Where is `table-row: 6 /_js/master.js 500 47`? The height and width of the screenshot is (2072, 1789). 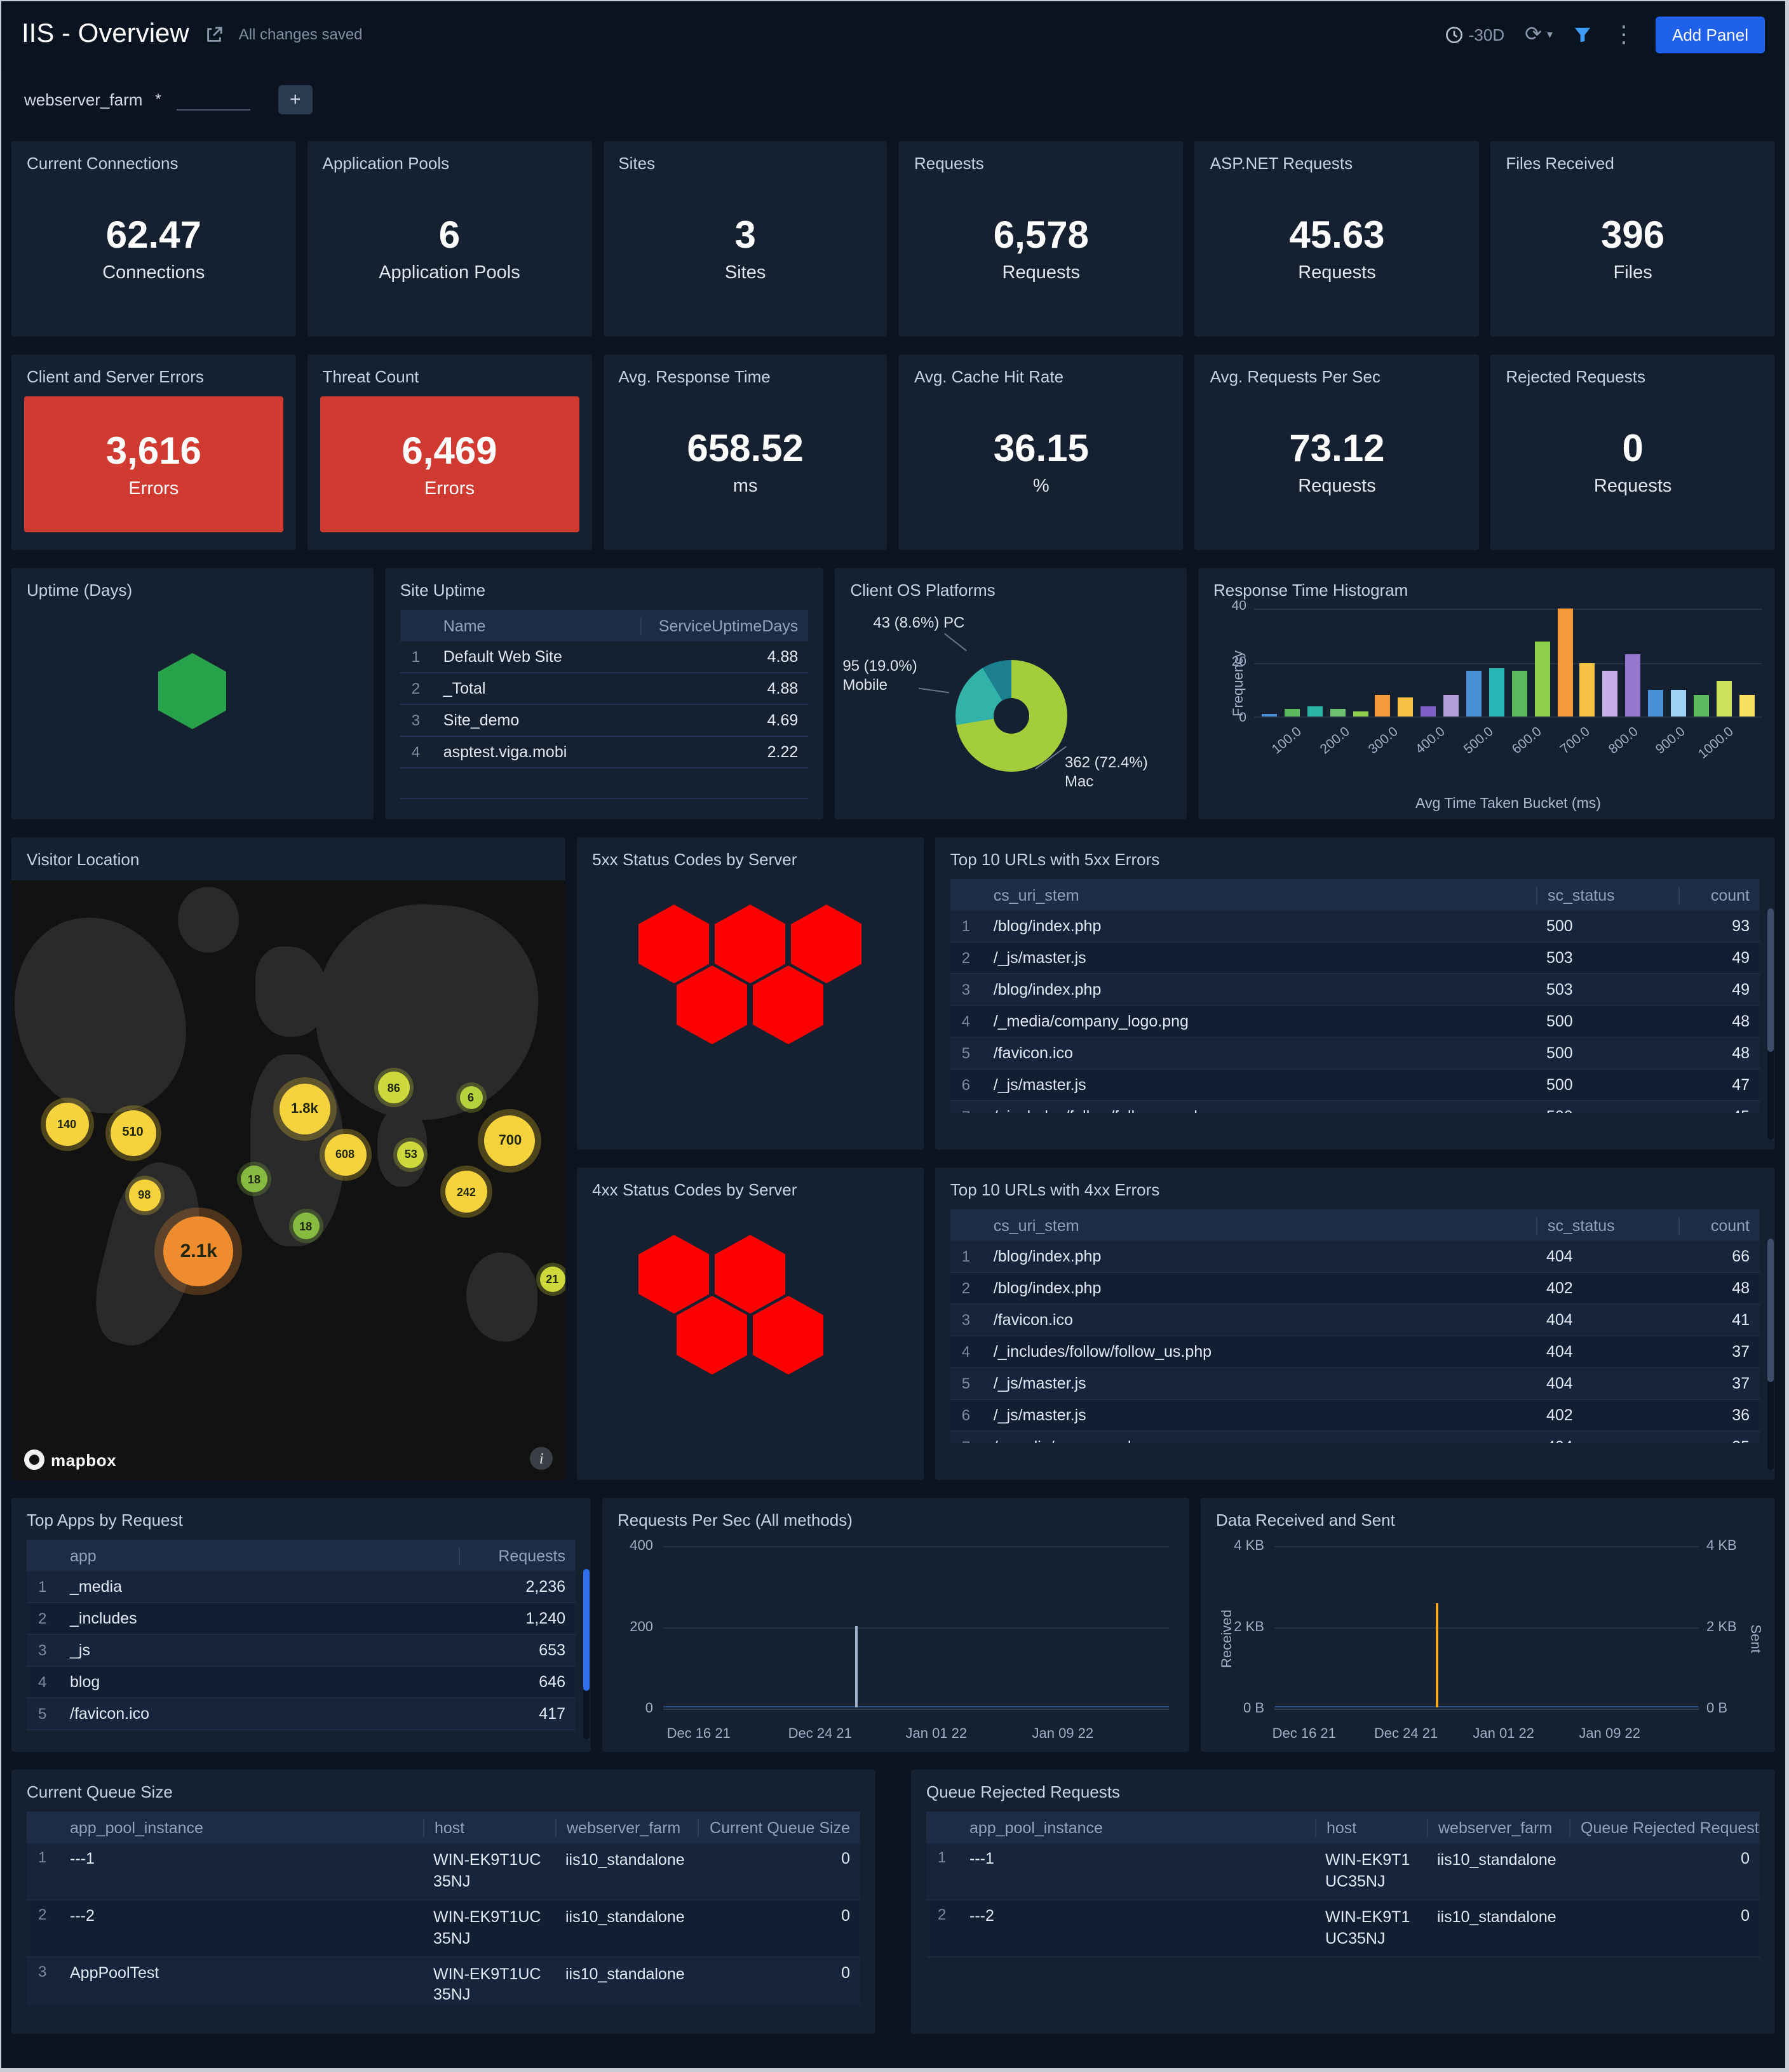
table-row: 6 /_js/master.js 500 47 is located at coordinates (1355, 1085).